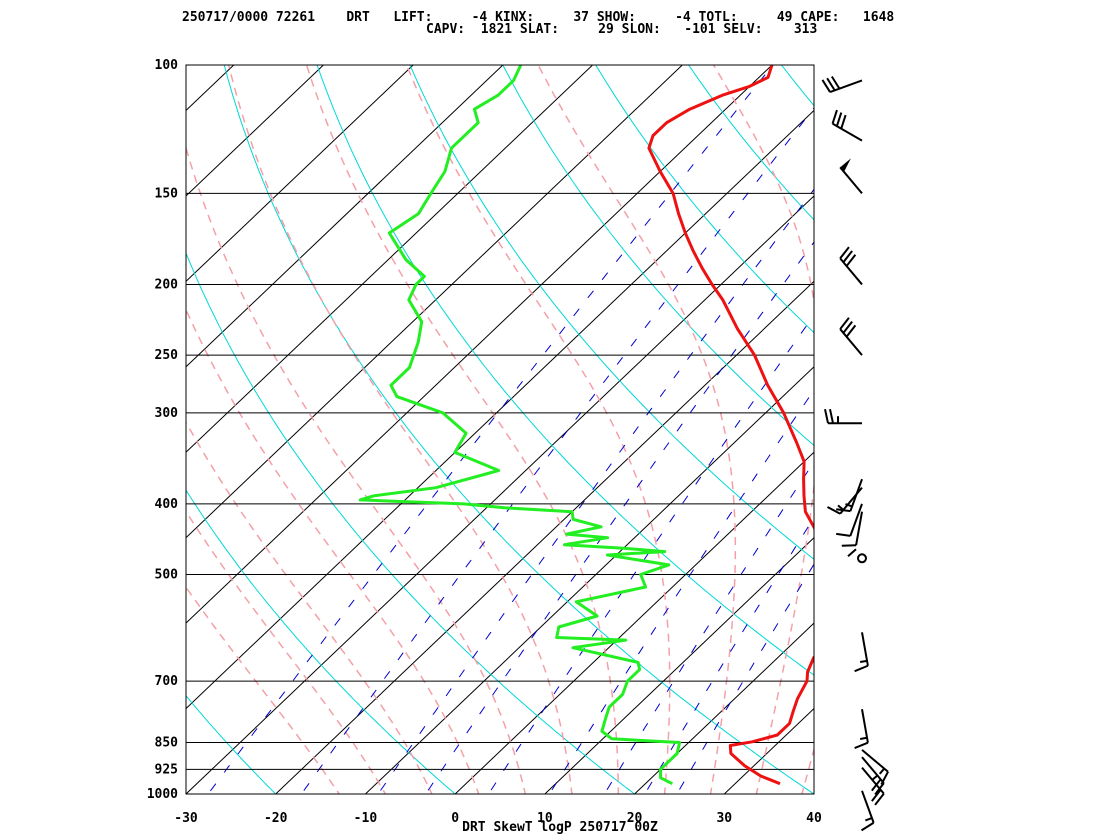  What do you see at coordinates (167, 413) in the screenshot?
I see `pressure-tick-label: 300` at bounding box center [167, 413].